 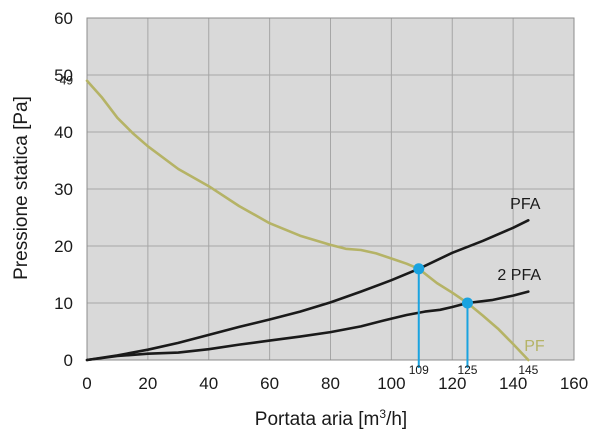 What do you see at coordinates (67, 81) in the screenshot?
I see `y-extra-label: 49` at bounding box center [67, 81].